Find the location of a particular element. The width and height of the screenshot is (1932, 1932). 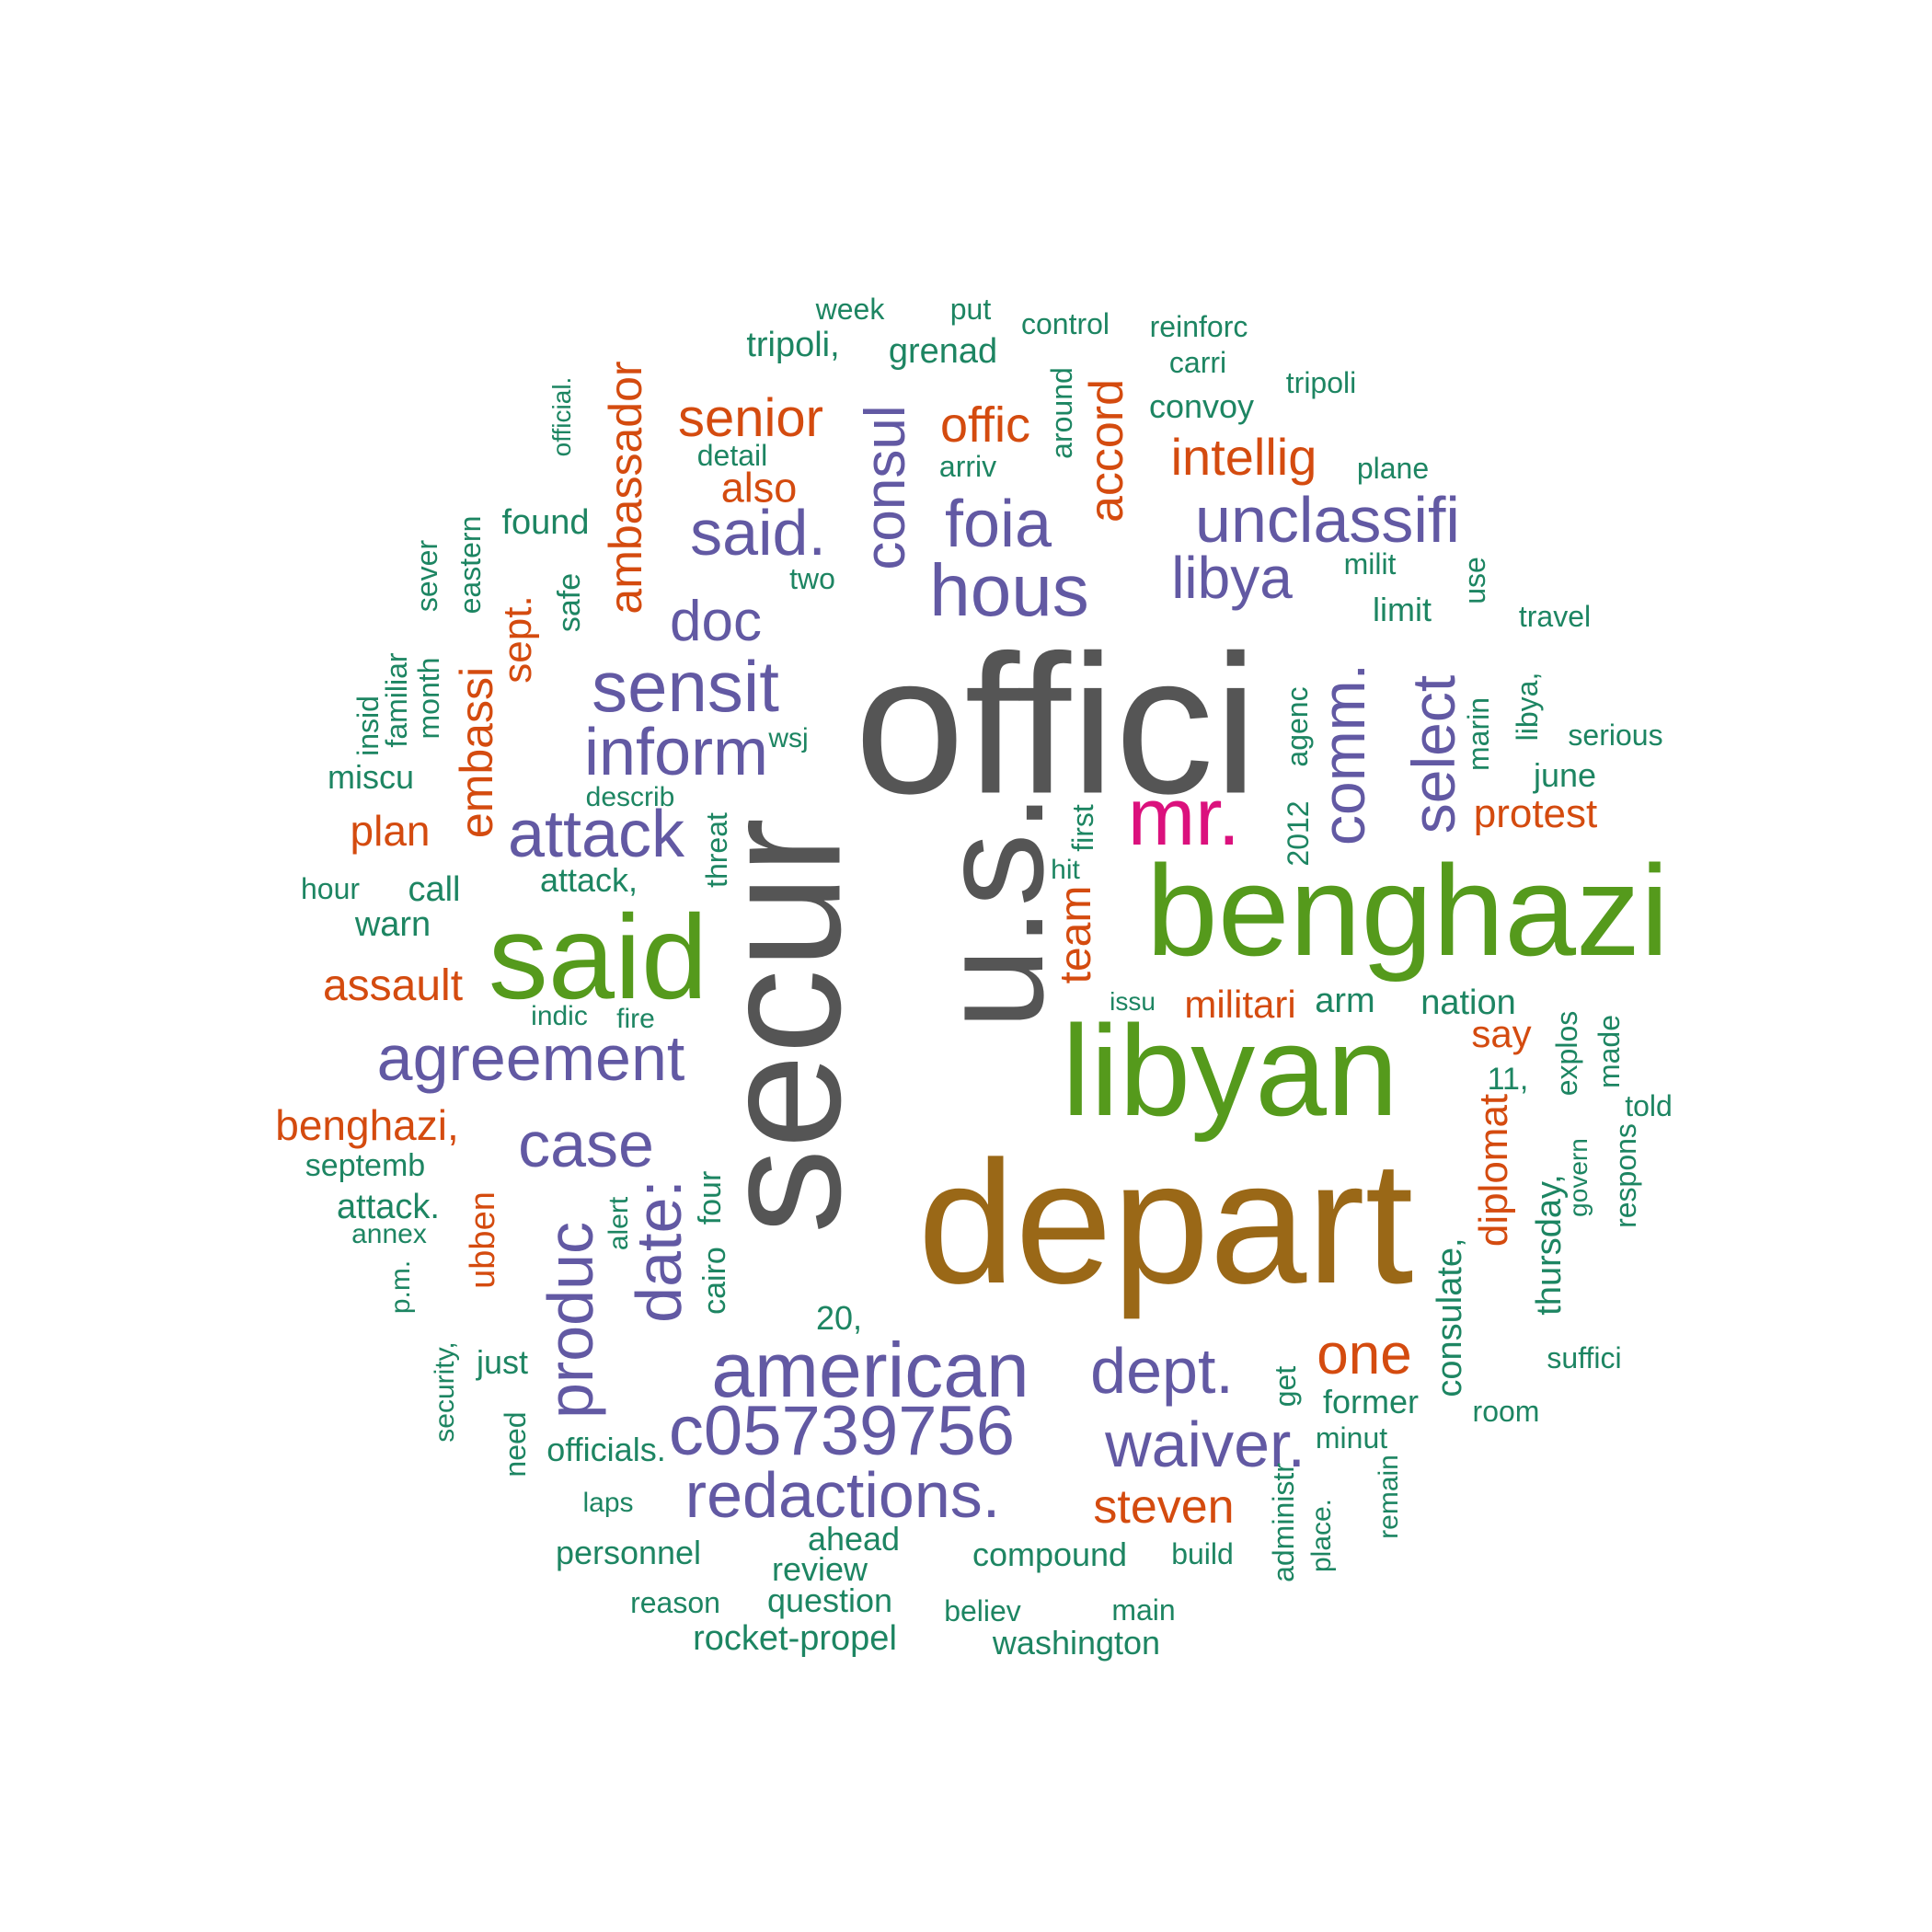

word-82: threat is located at coordinates (716, 850).